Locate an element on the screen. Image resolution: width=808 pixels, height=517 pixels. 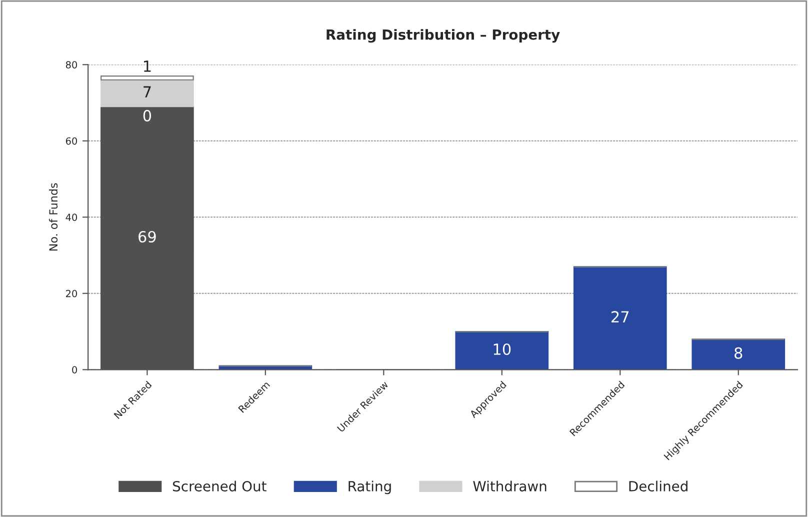
data-label: 27 is located at coordinates (620, 316).